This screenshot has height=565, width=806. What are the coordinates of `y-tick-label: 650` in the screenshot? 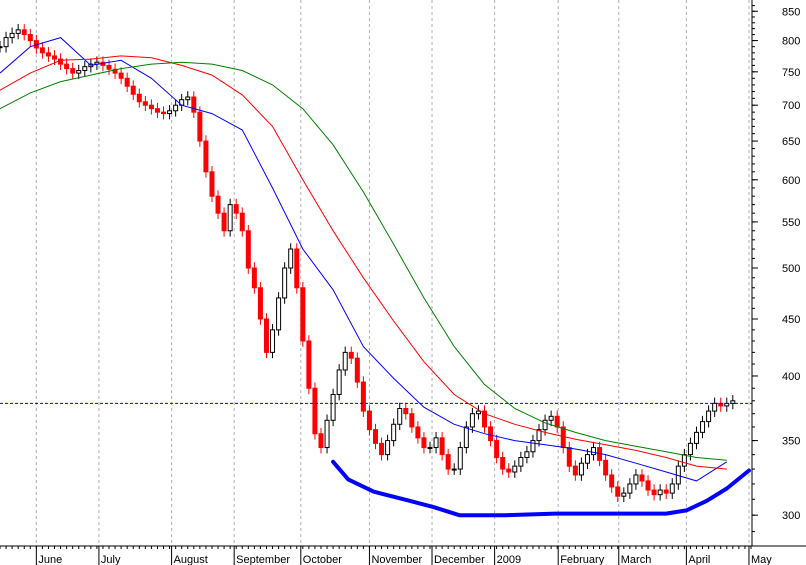 It's located at (791, 142).